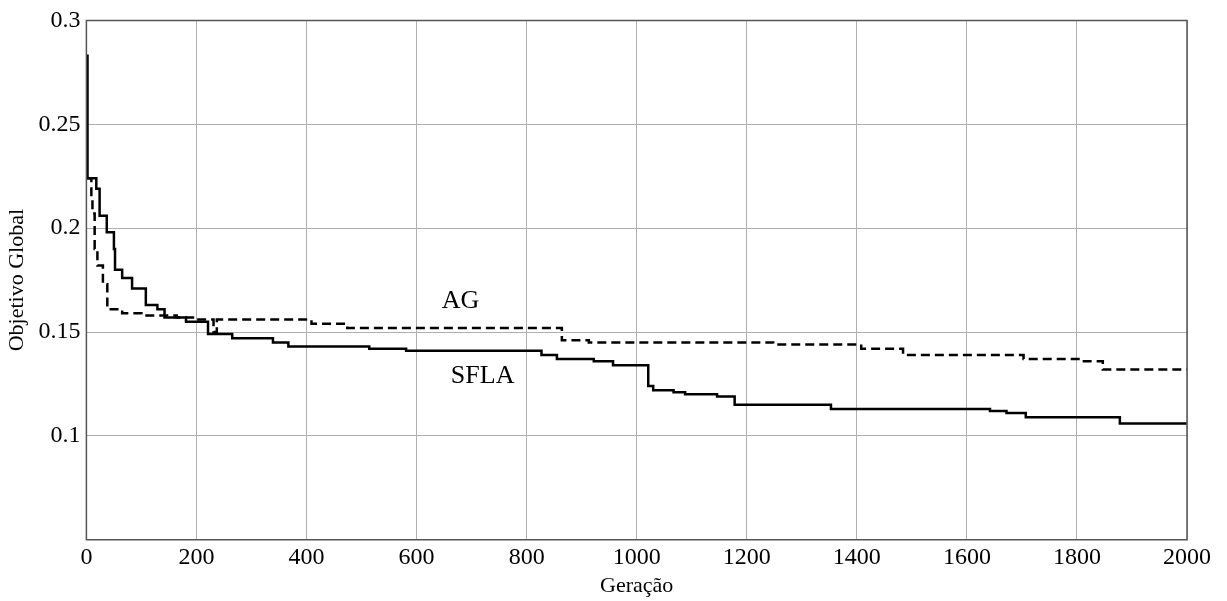 The width and height of the screenshot is (1227, 601). I want to click on series-label: SFLA, so click(482, 374).